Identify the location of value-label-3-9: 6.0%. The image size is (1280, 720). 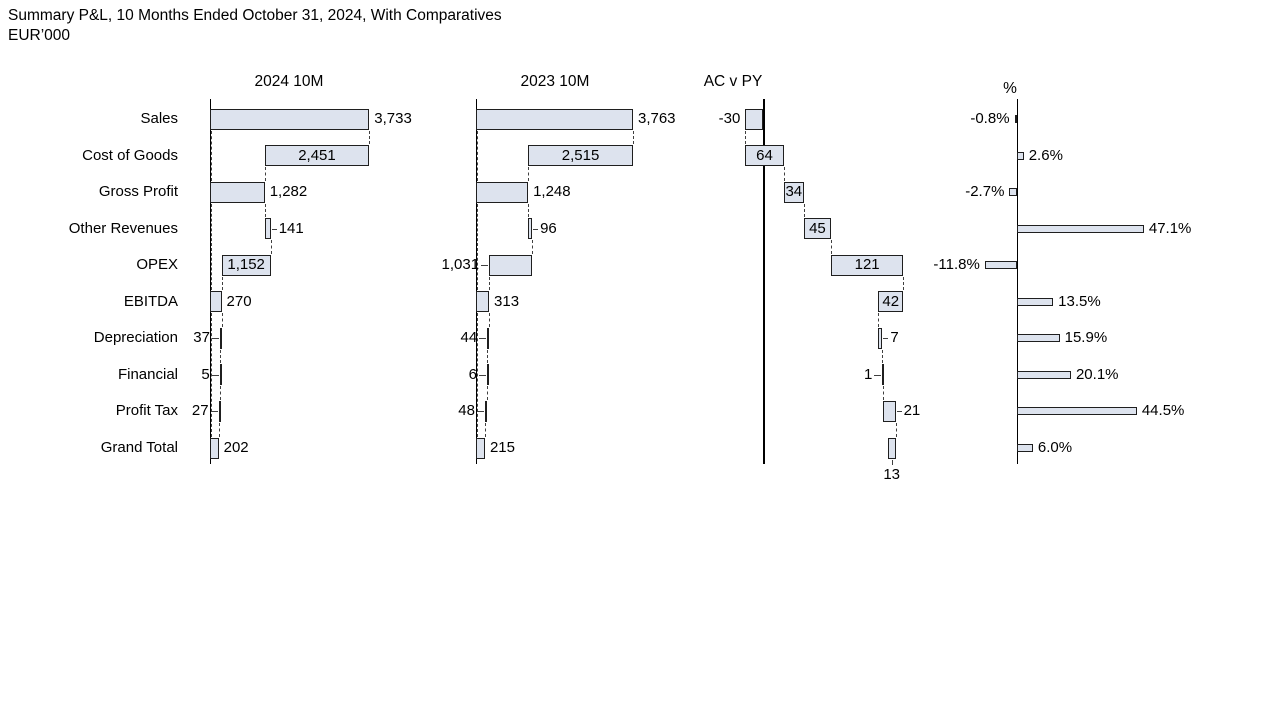
(1055, 448).